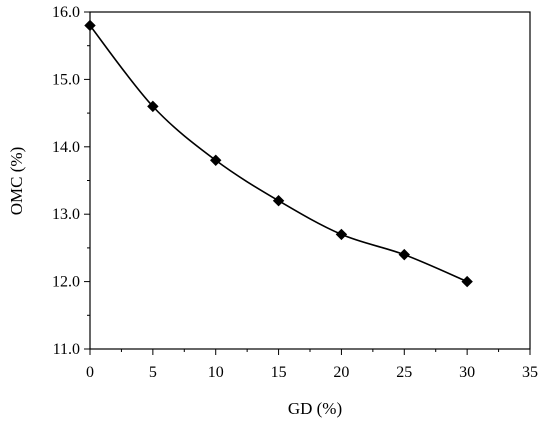 Image resolution: width=550 pixels, height=424 pixels. What do you see at coordinates (153, 372) in the screenshot?
I see `x-tick-label: 5` at bounding box center [153, 372].